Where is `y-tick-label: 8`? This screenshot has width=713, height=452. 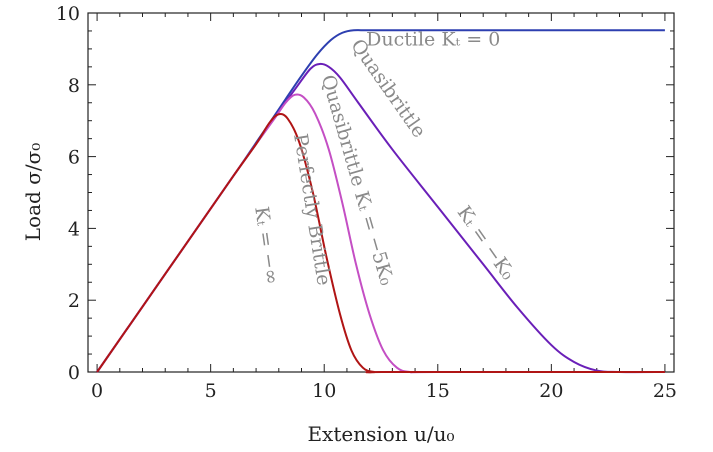 y-tick-label: 8 is located at coordinates (74, 86).